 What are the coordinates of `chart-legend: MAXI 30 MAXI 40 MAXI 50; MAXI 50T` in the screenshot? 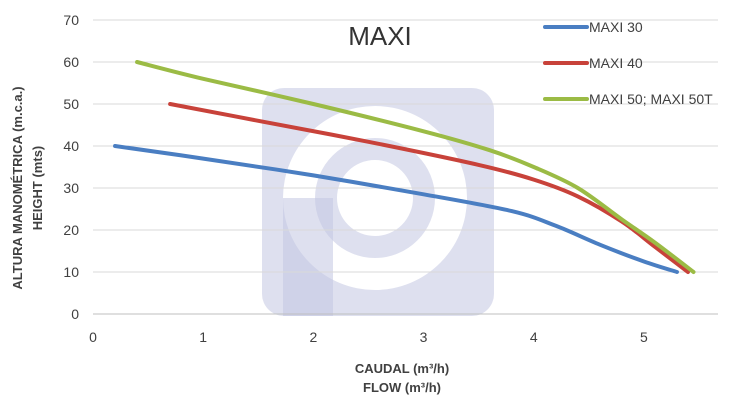 It's located at (628, 63).